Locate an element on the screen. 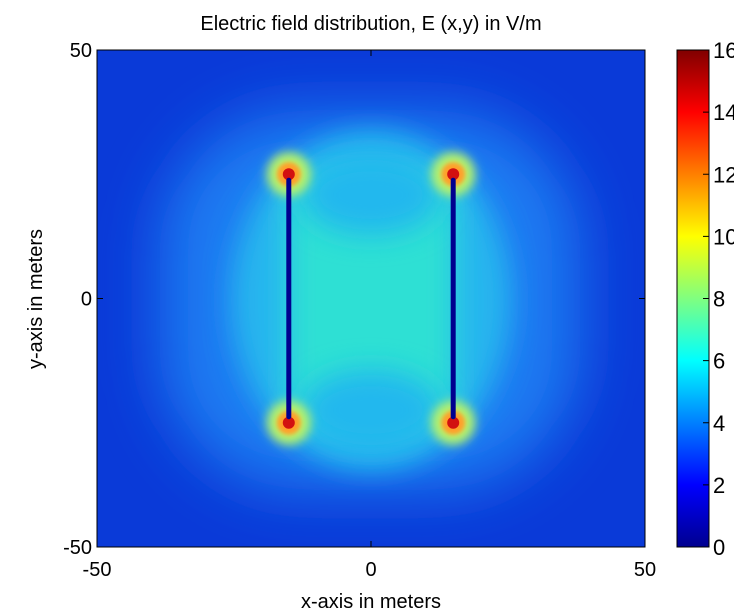 The width and height of the screenshot is (734, 613). colorbar-ticks: 16 14 12 10 8 6 4 2 0 is located at coordinates (718, 299).